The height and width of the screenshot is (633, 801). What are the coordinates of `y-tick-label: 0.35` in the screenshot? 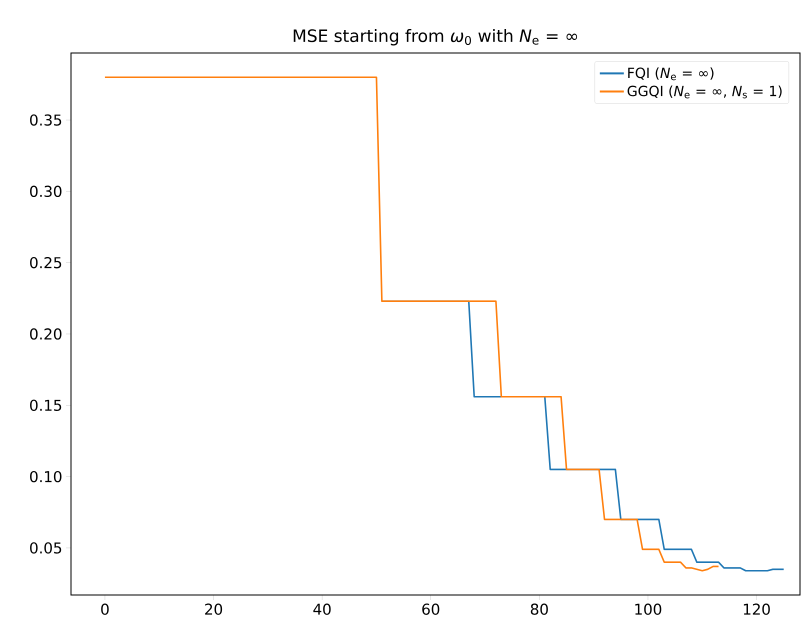 It's located at (46, 120).